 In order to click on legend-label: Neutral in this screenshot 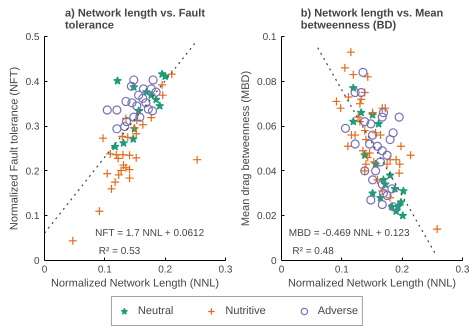, I will do `click(156, 311)`.